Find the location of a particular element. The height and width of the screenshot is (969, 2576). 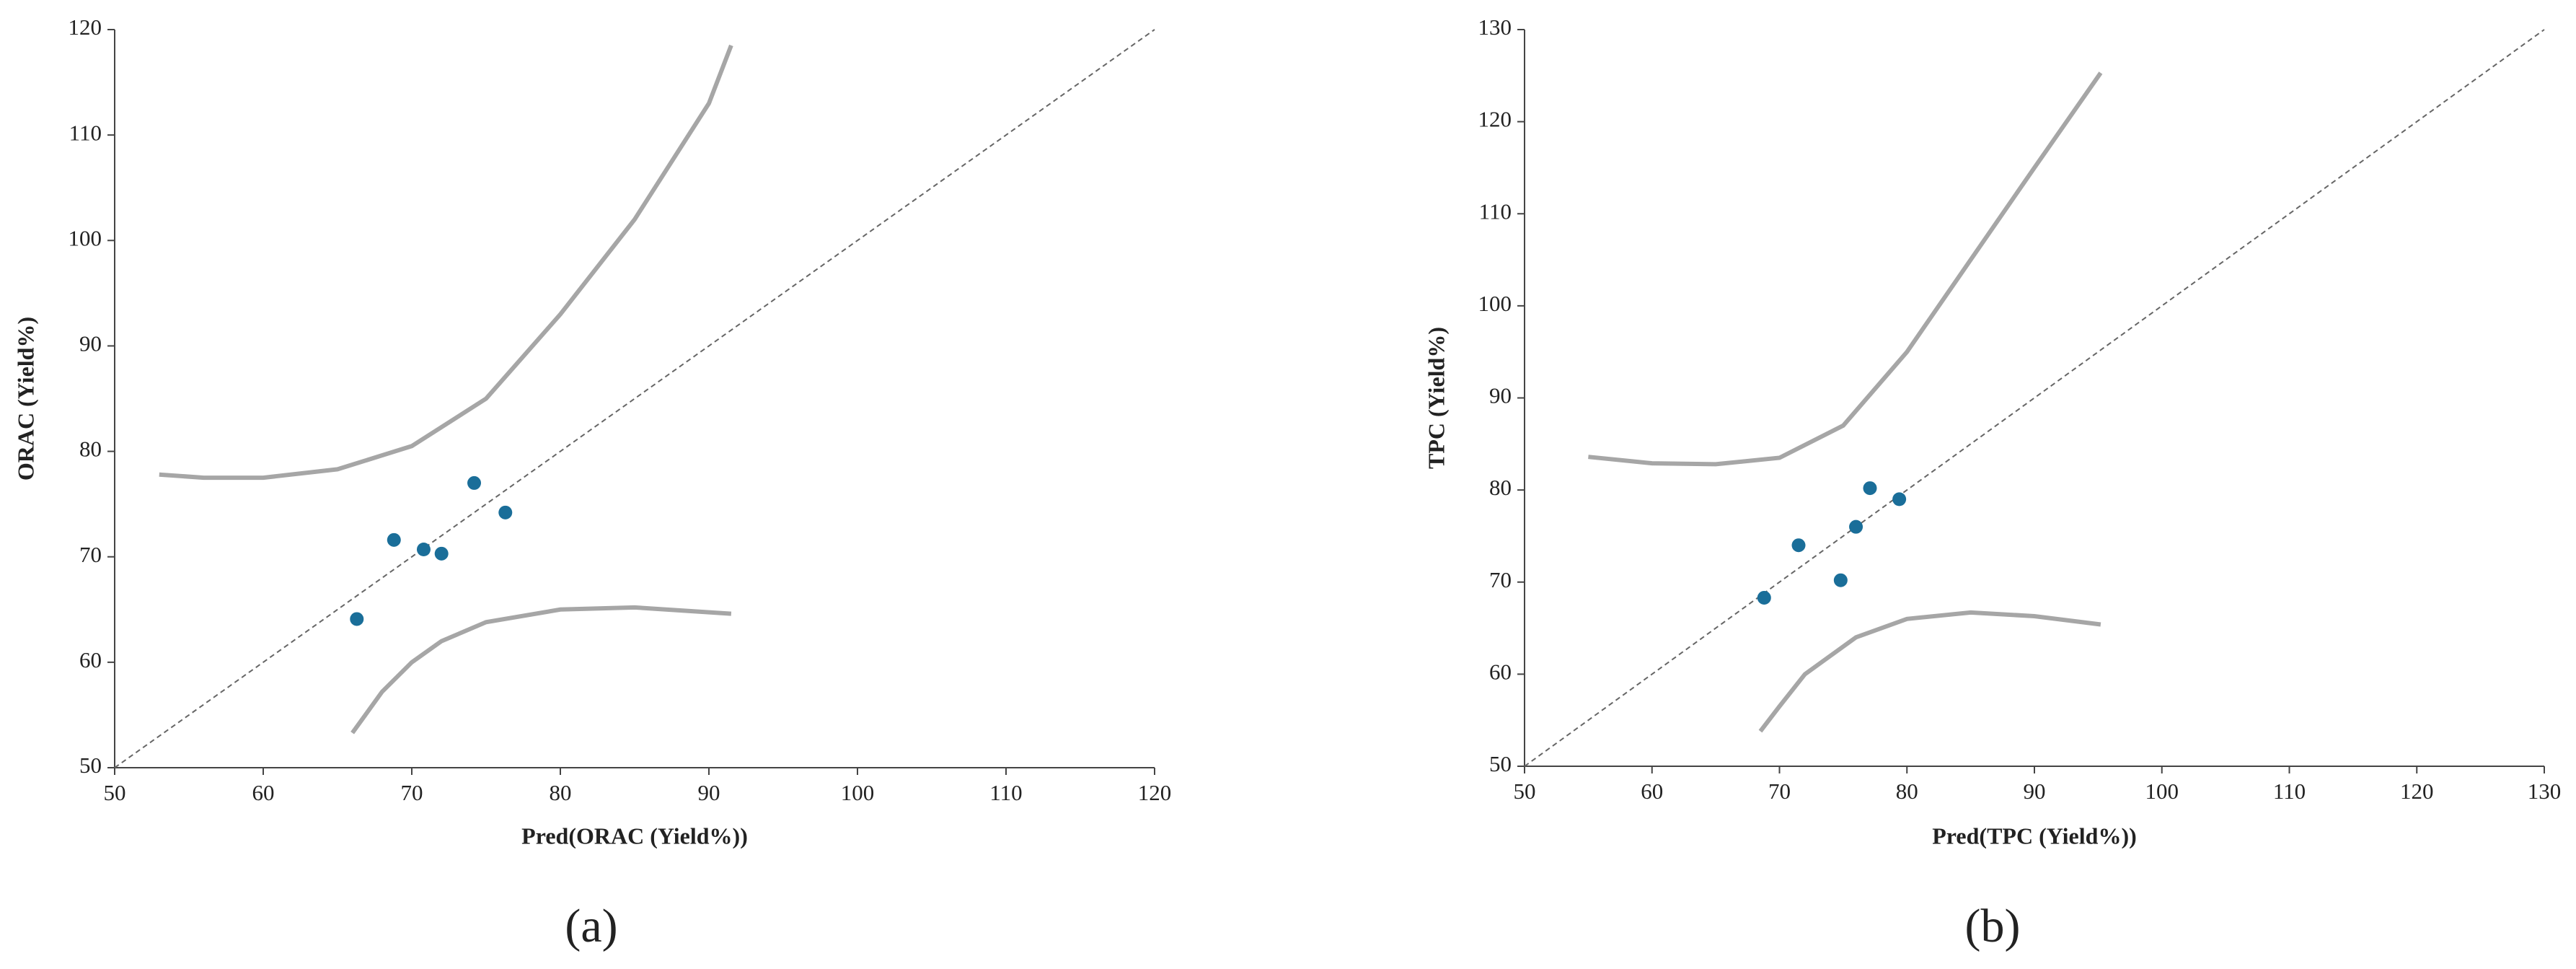

y-tick-label: 130 is located at coordinates (1495, 27).